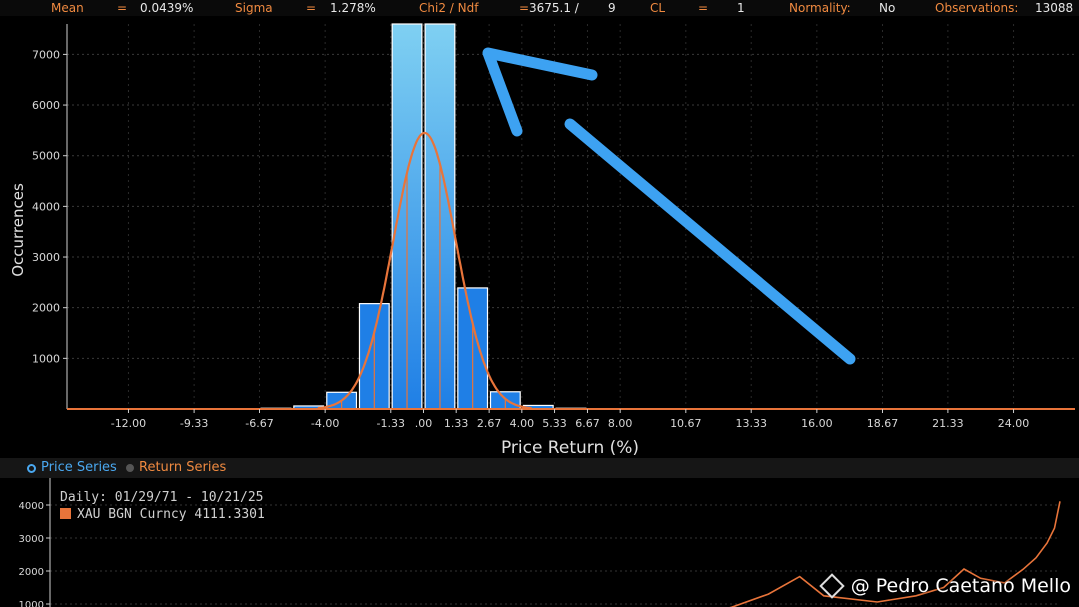 Image resolution: width=1079 pixels, height=607 pixels. Describe the element at coordinates (424, 423) in the screenshot. I see `x-tick-label: .00` at that location.